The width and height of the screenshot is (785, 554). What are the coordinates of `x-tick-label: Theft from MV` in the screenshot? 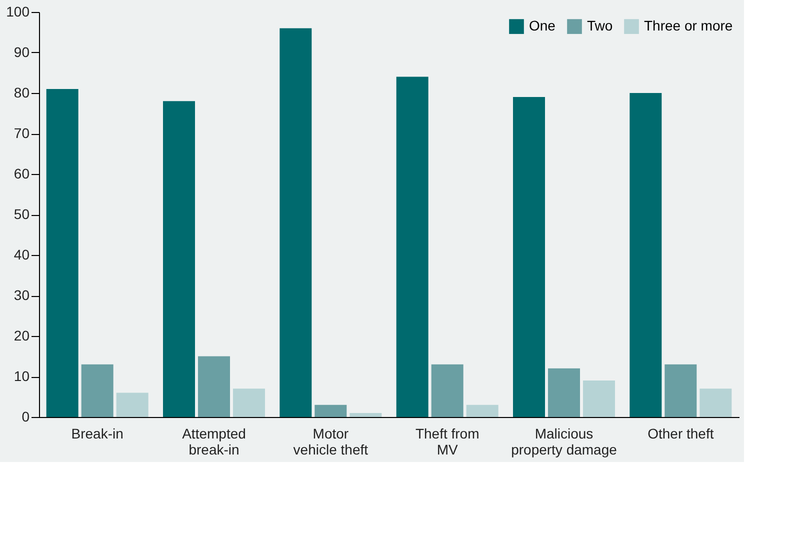 It's located at (447, 442).